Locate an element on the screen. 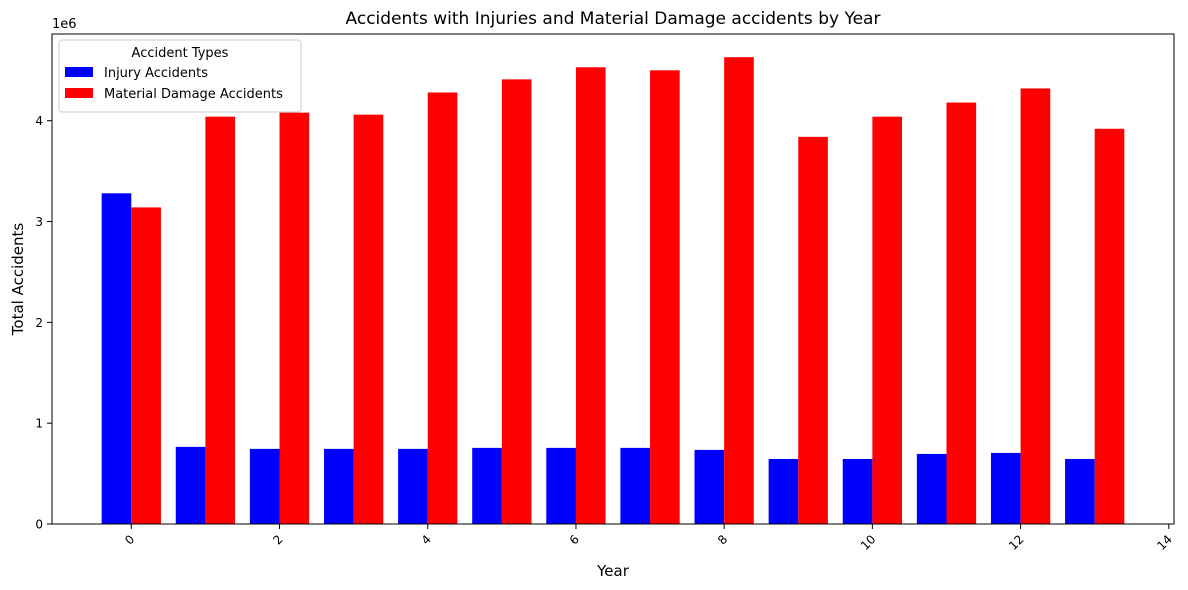 This screenshot has height=590, width=1188. x-tick-label: 12 is located at coordinates (1016, 542).